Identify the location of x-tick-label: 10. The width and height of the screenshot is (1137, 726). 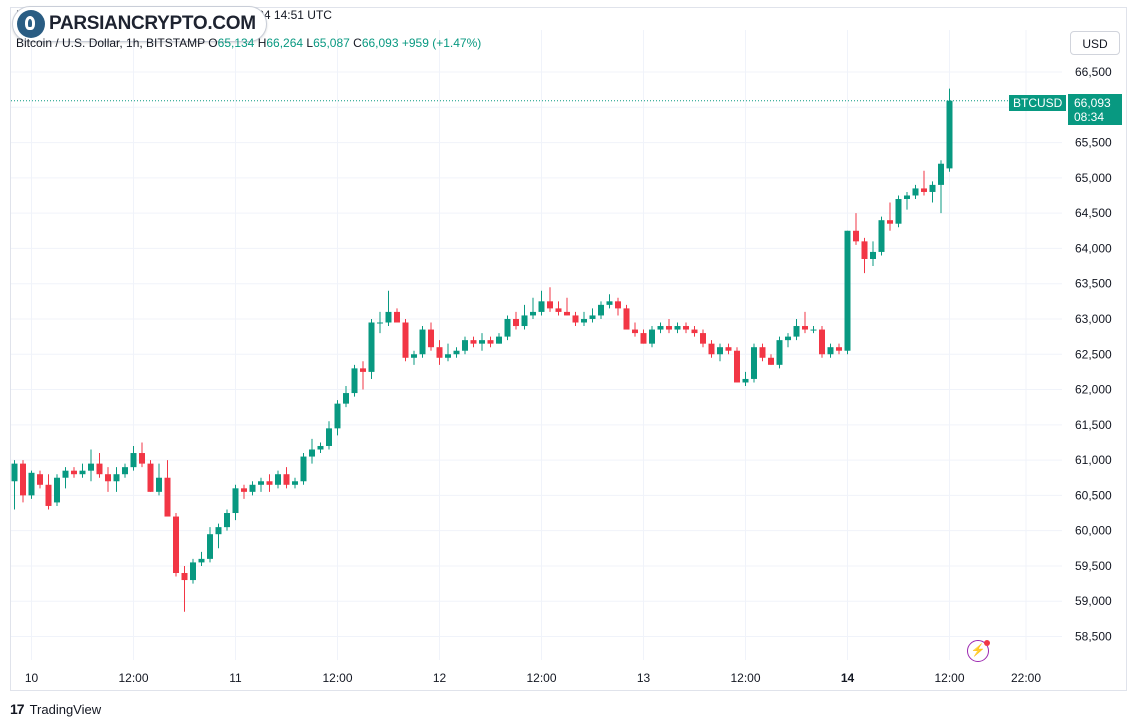
(32, 678).